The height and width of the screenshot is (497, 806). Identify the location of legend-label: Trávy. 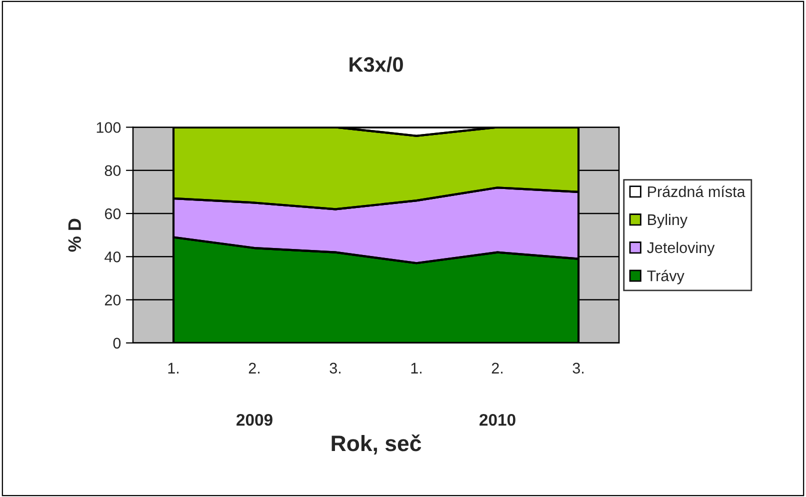
(665, 277).